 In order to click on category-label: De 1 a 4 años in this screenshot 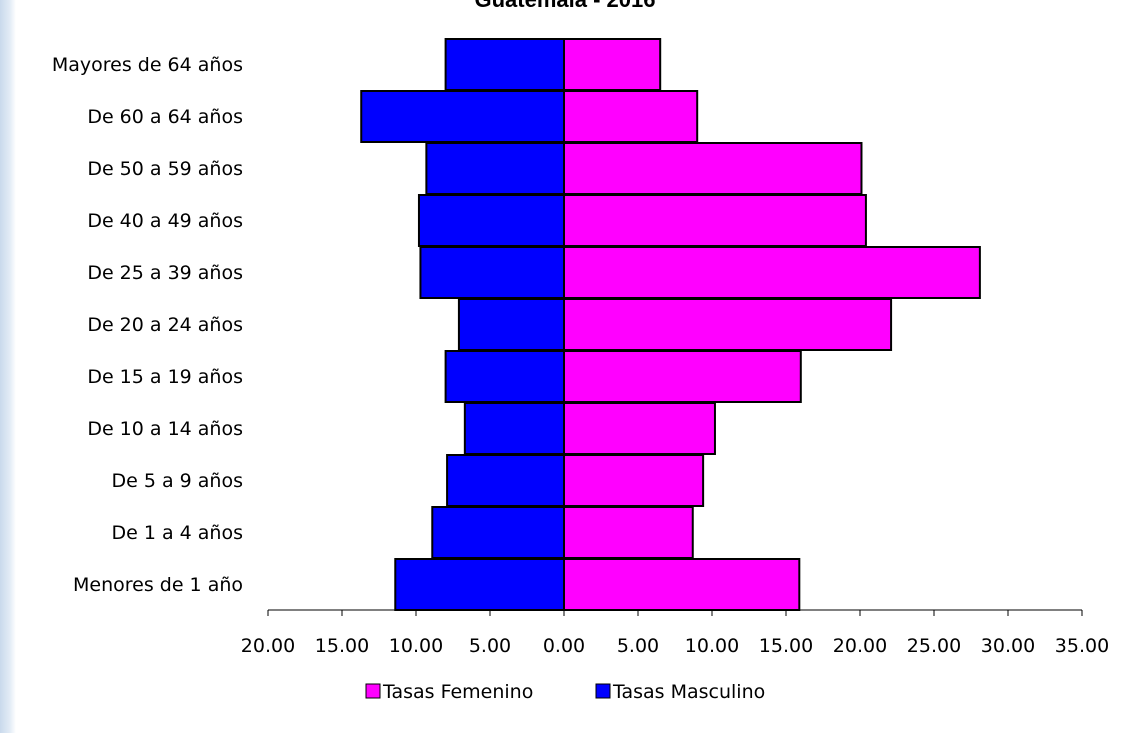, I will do `click(177, 533)`.